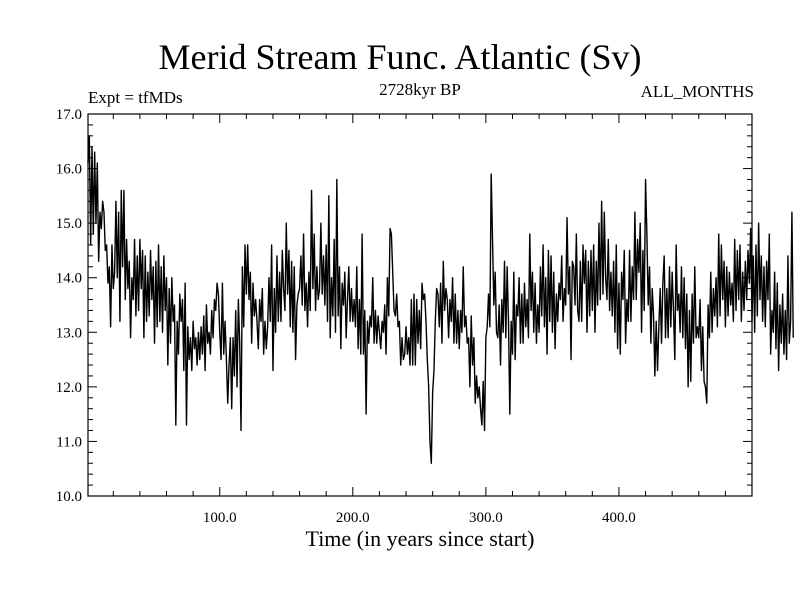  I want to click on y-tick-label: 14.0, so click(69, 279).